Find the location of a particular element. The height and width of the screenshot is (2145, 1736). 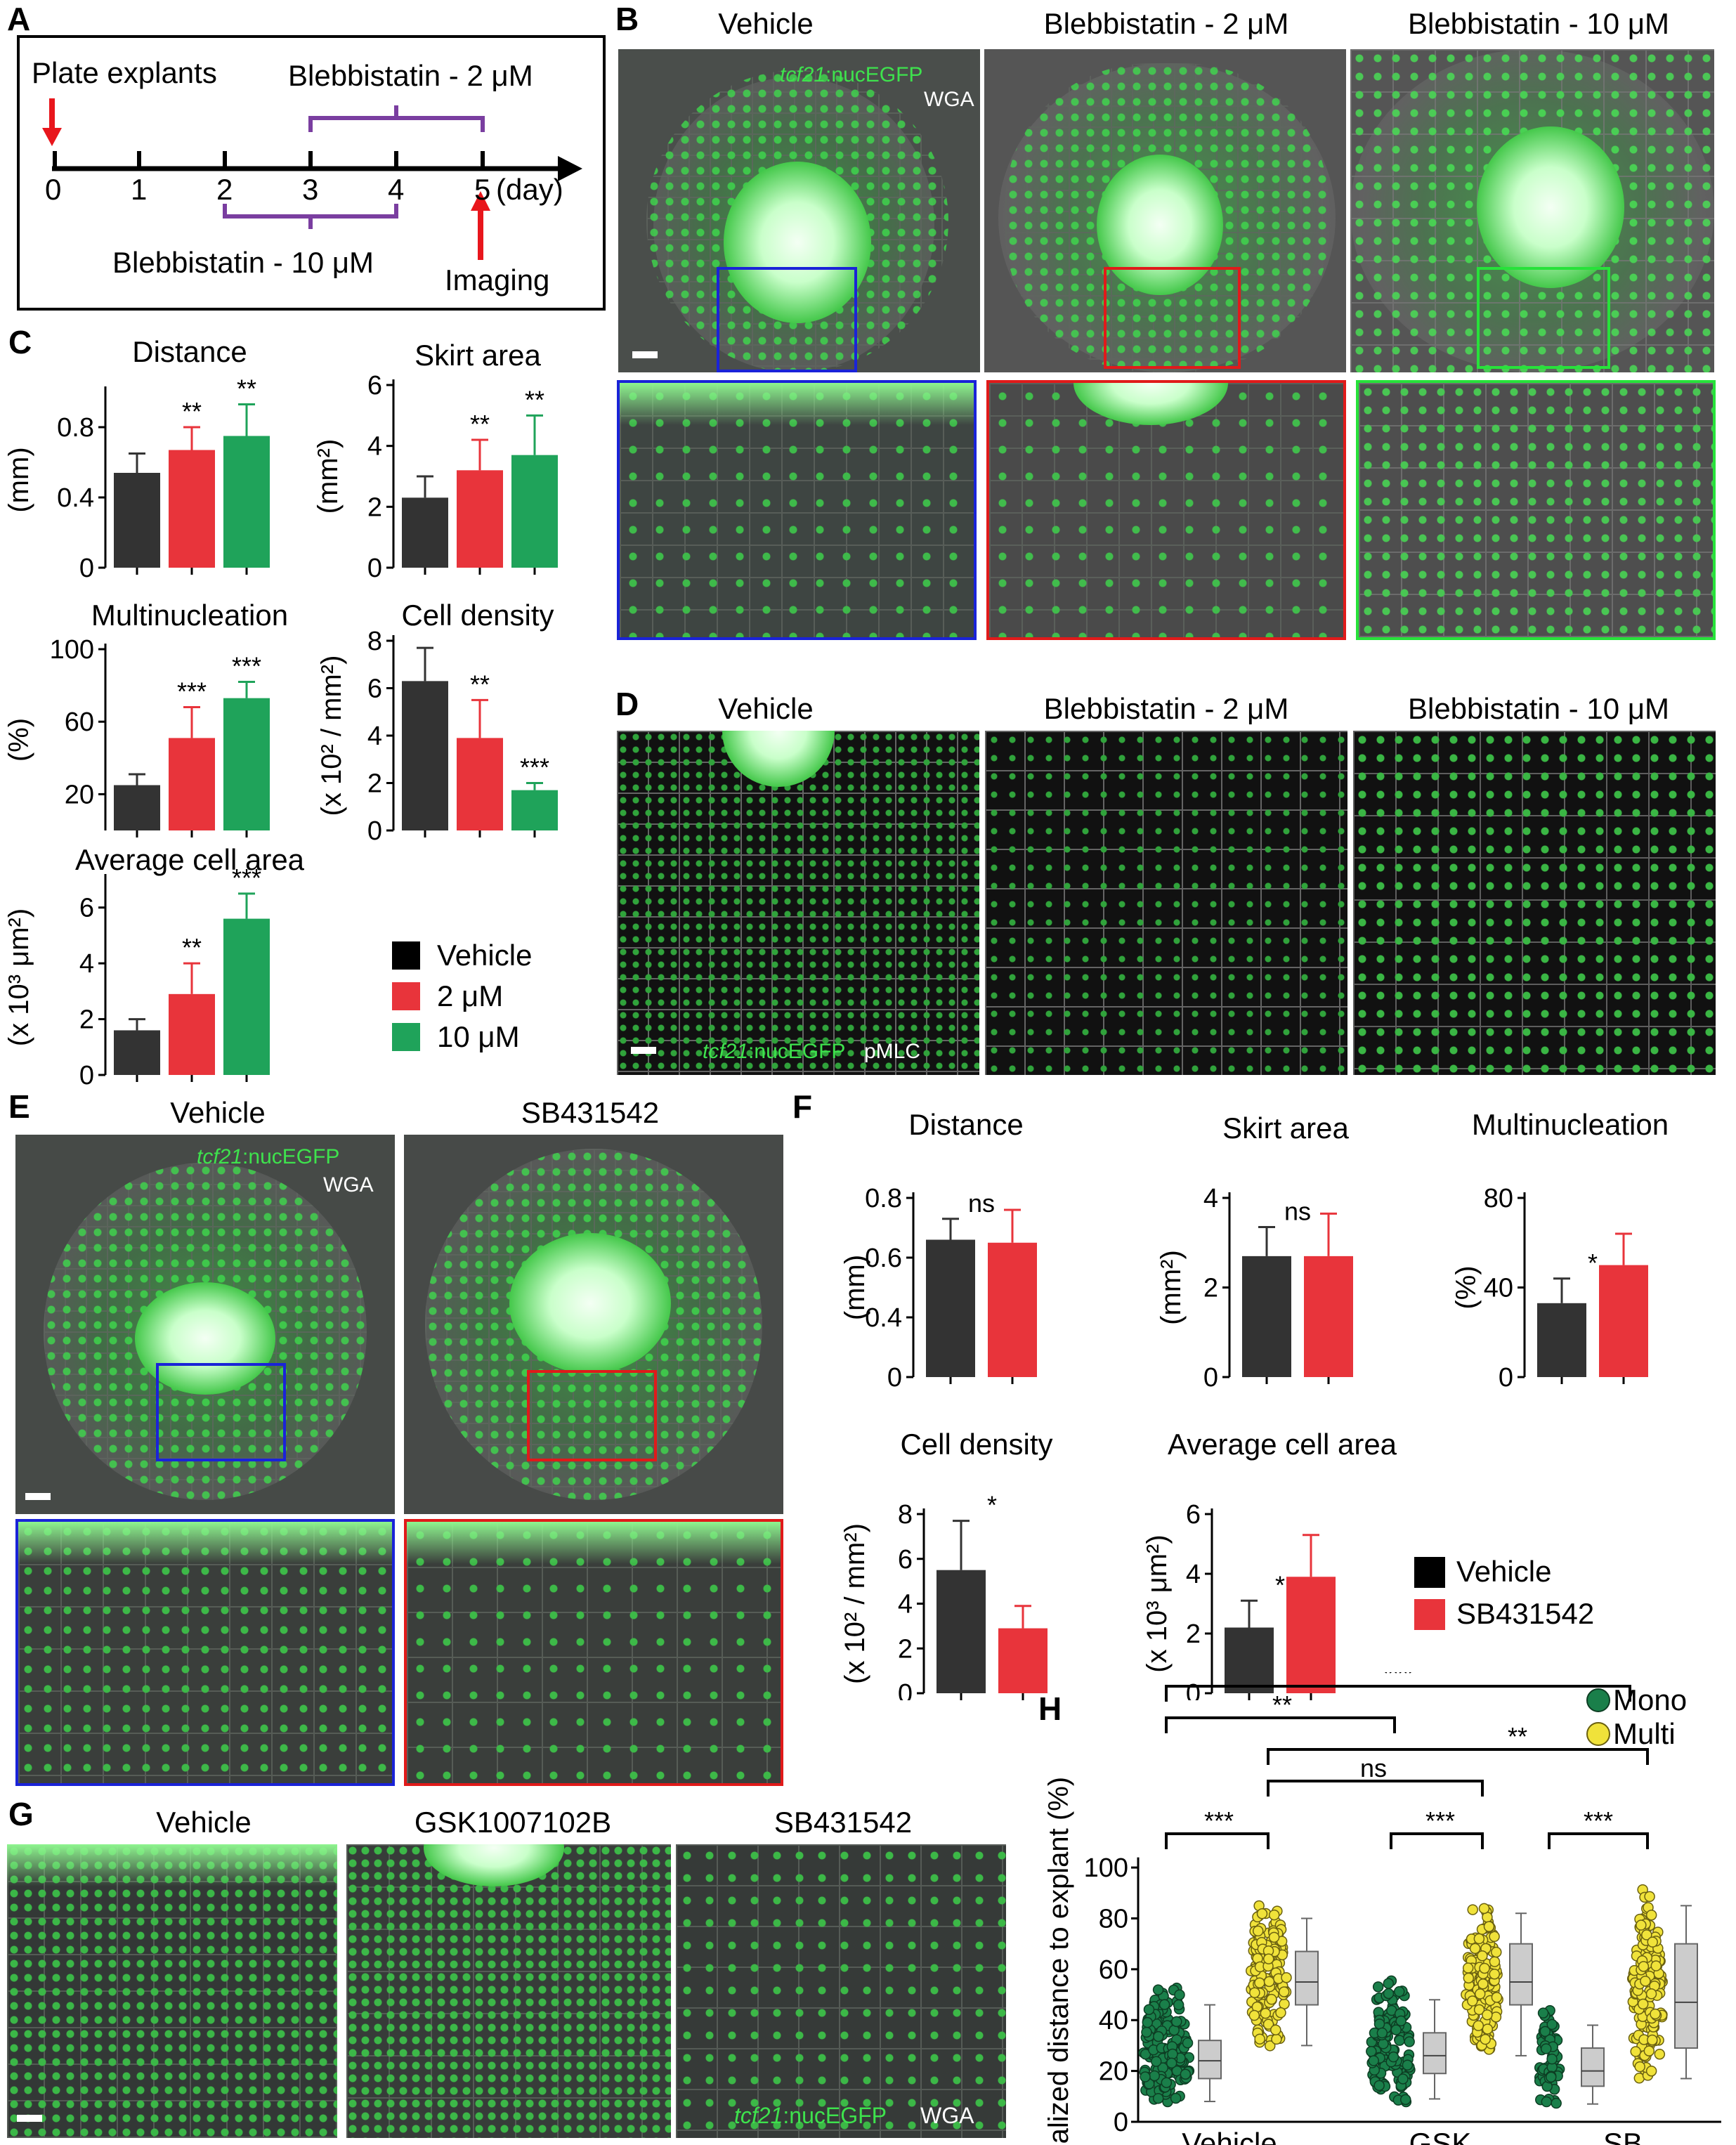

legend-c-label-10um: 10 μM is located at coordinates (478, 1036).